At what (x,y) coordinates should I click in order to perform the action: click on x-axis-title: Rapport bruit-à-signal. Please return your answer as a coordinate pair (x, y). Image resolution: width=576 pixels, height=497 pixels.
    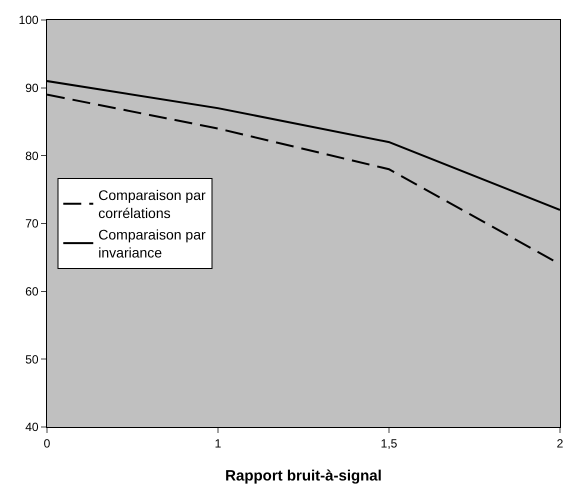
    Looking at the image, I should click on (303, 475).